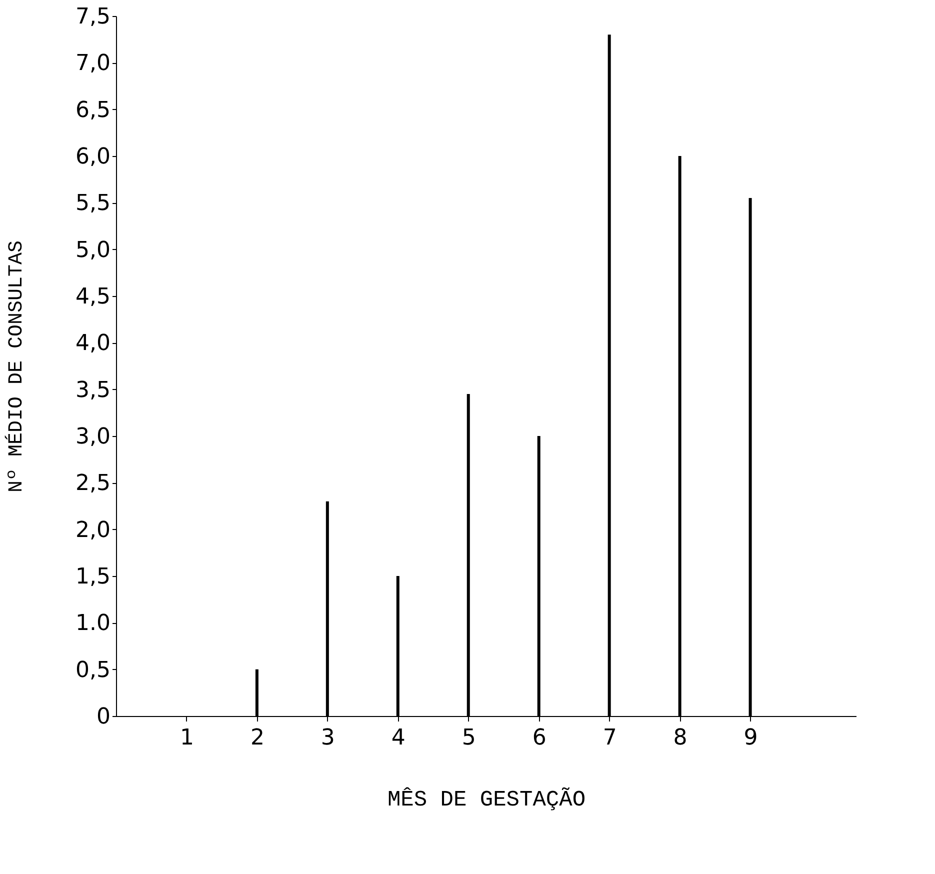 The height and width of the screenshot is (874, 935). I want to click on y-tick-label: 1.0, so click(93, 623).